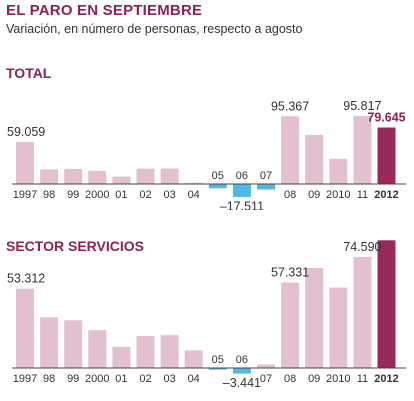 This screenshot has width=414, height=401. Describe the element at coordinates (75, 246) in the screenshot. I see `section-title: SECTOR SERVICIOS` at that location.